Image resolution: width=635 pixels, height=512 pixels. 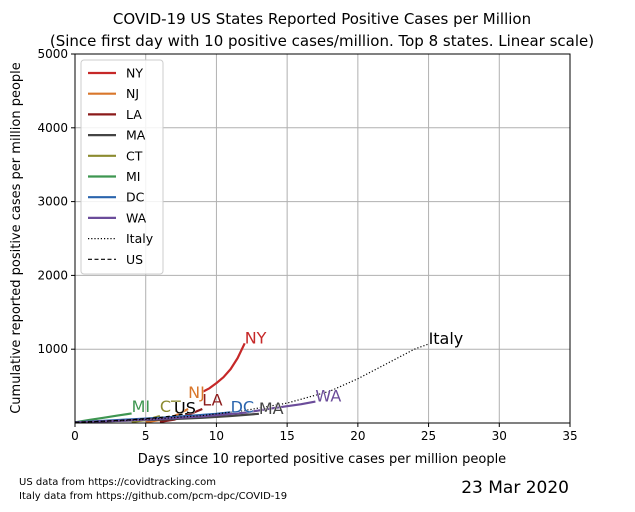 I want to click on series-label-la: LA, so click(x=212, y=399).